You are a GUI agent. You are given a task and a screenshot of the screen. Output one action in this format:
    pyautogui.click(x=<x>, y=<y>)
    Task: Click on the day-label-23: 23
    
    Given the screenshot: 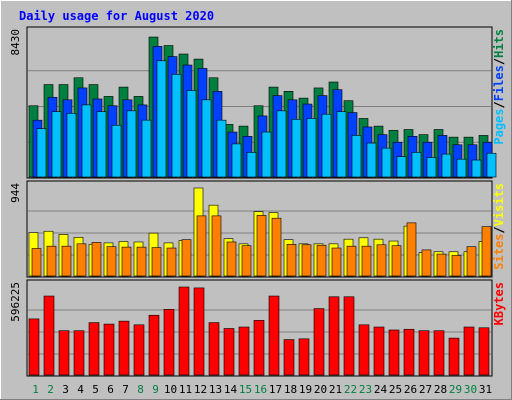 What is the action you would take?
    pyautogui.click(x=365, y=389)
    